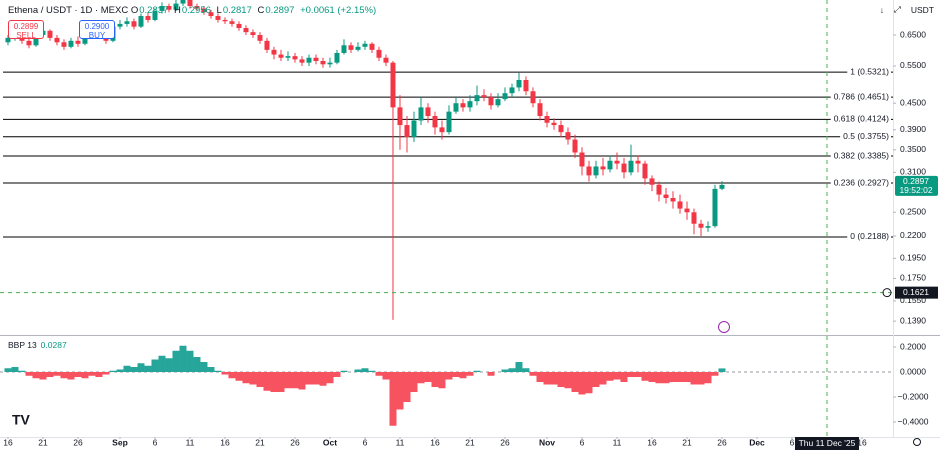  What do you see at coordinates (913, 149) in the screenshot?
I see `y-tick-label: 0.3500` at bounding box center [913, 149].